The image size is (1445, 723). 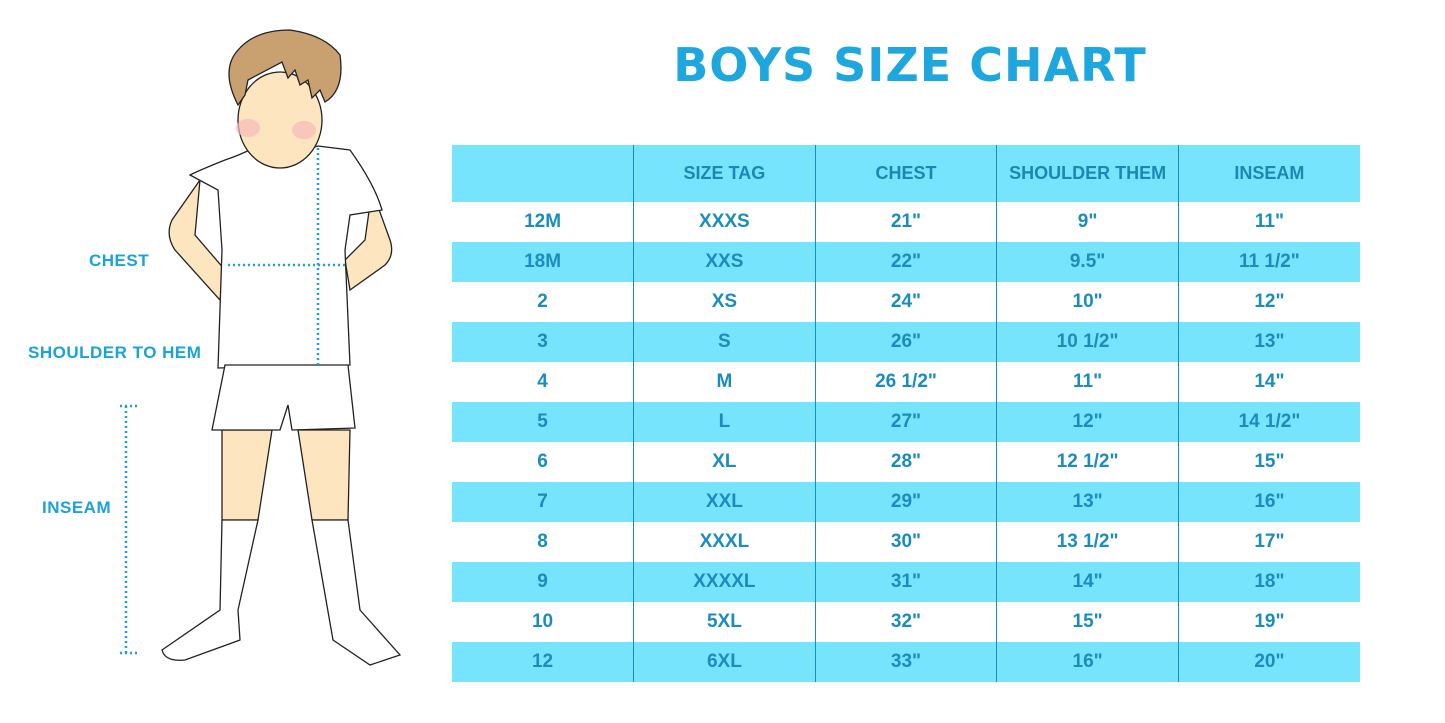 What do you see at coordinates (283, 397) in the screenshot?
I see `shorts` at bounding box center [283, 397].